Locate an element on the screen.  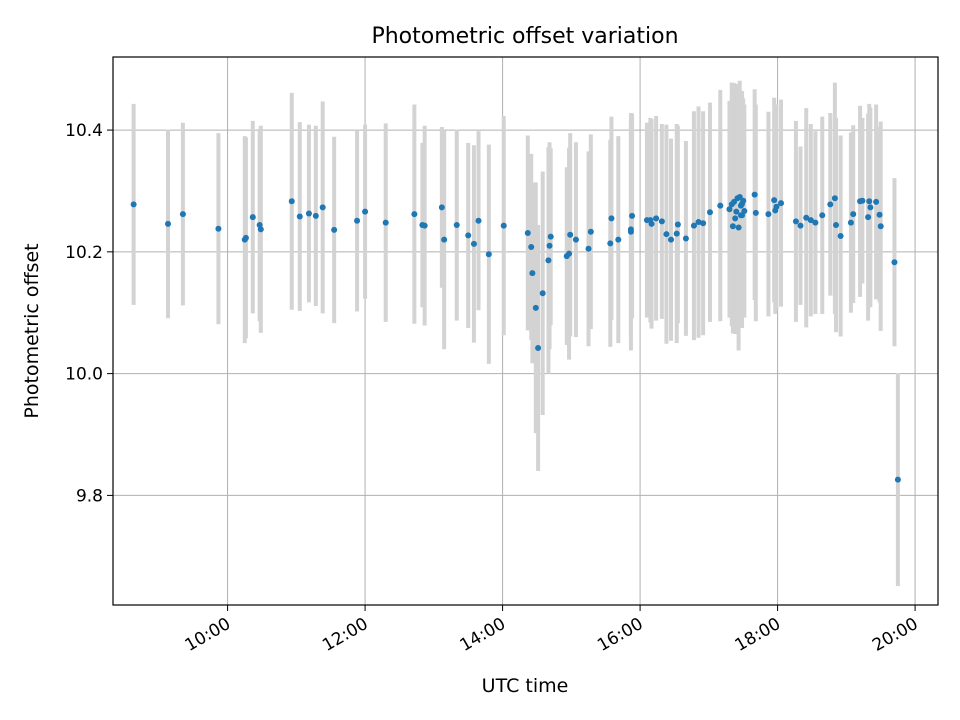
x-tick-label: 10:00 is located at coordinates (208, 635).